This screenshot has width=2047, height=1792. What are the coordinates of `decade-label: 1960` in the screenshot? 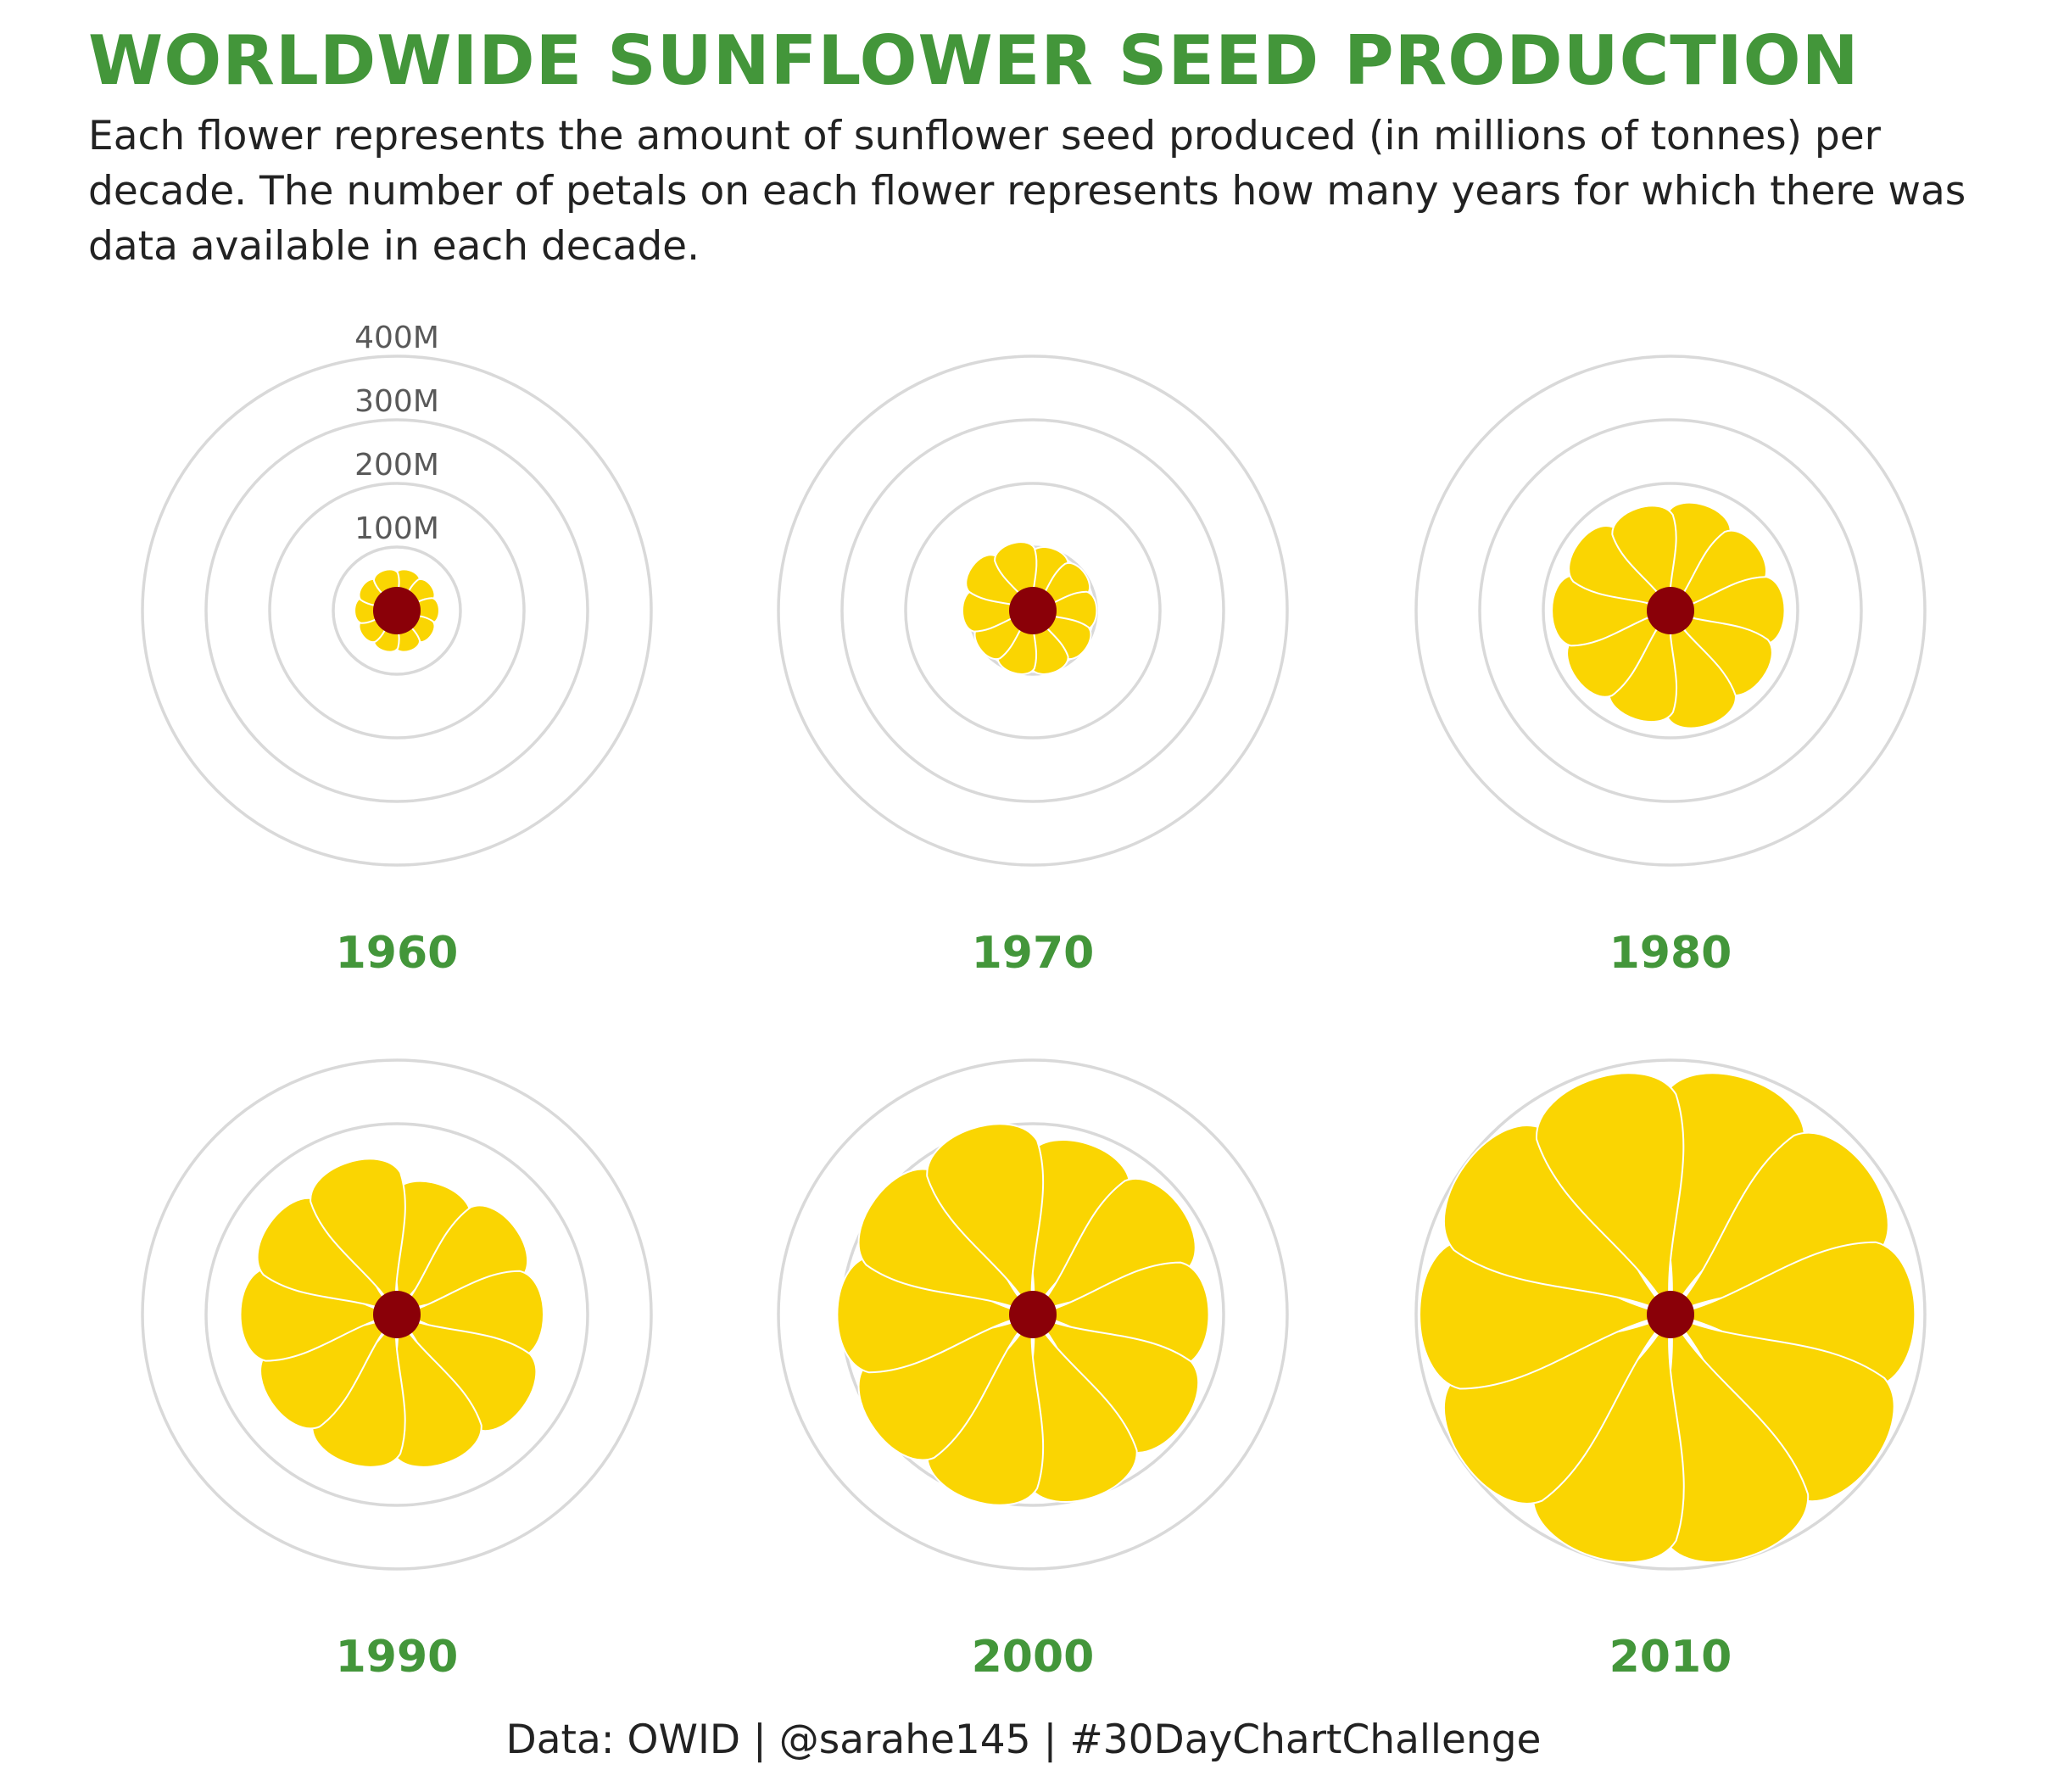 It's located at (397, 953).